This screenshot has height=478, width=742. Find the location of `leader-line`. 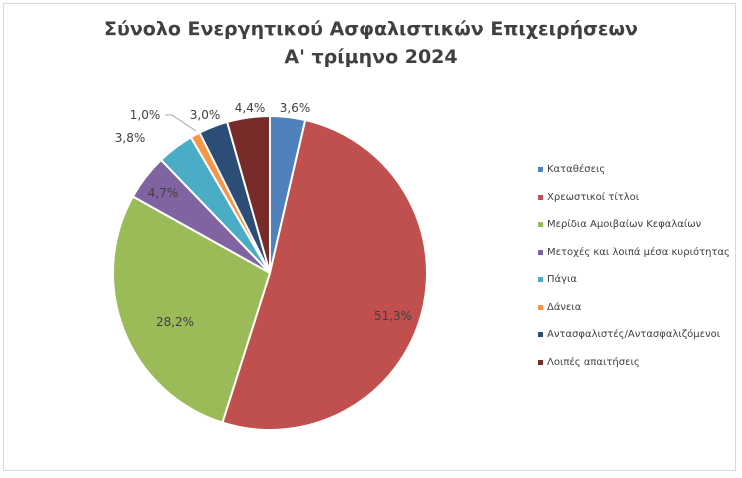

leader-line is located at coordinates (181, 123).